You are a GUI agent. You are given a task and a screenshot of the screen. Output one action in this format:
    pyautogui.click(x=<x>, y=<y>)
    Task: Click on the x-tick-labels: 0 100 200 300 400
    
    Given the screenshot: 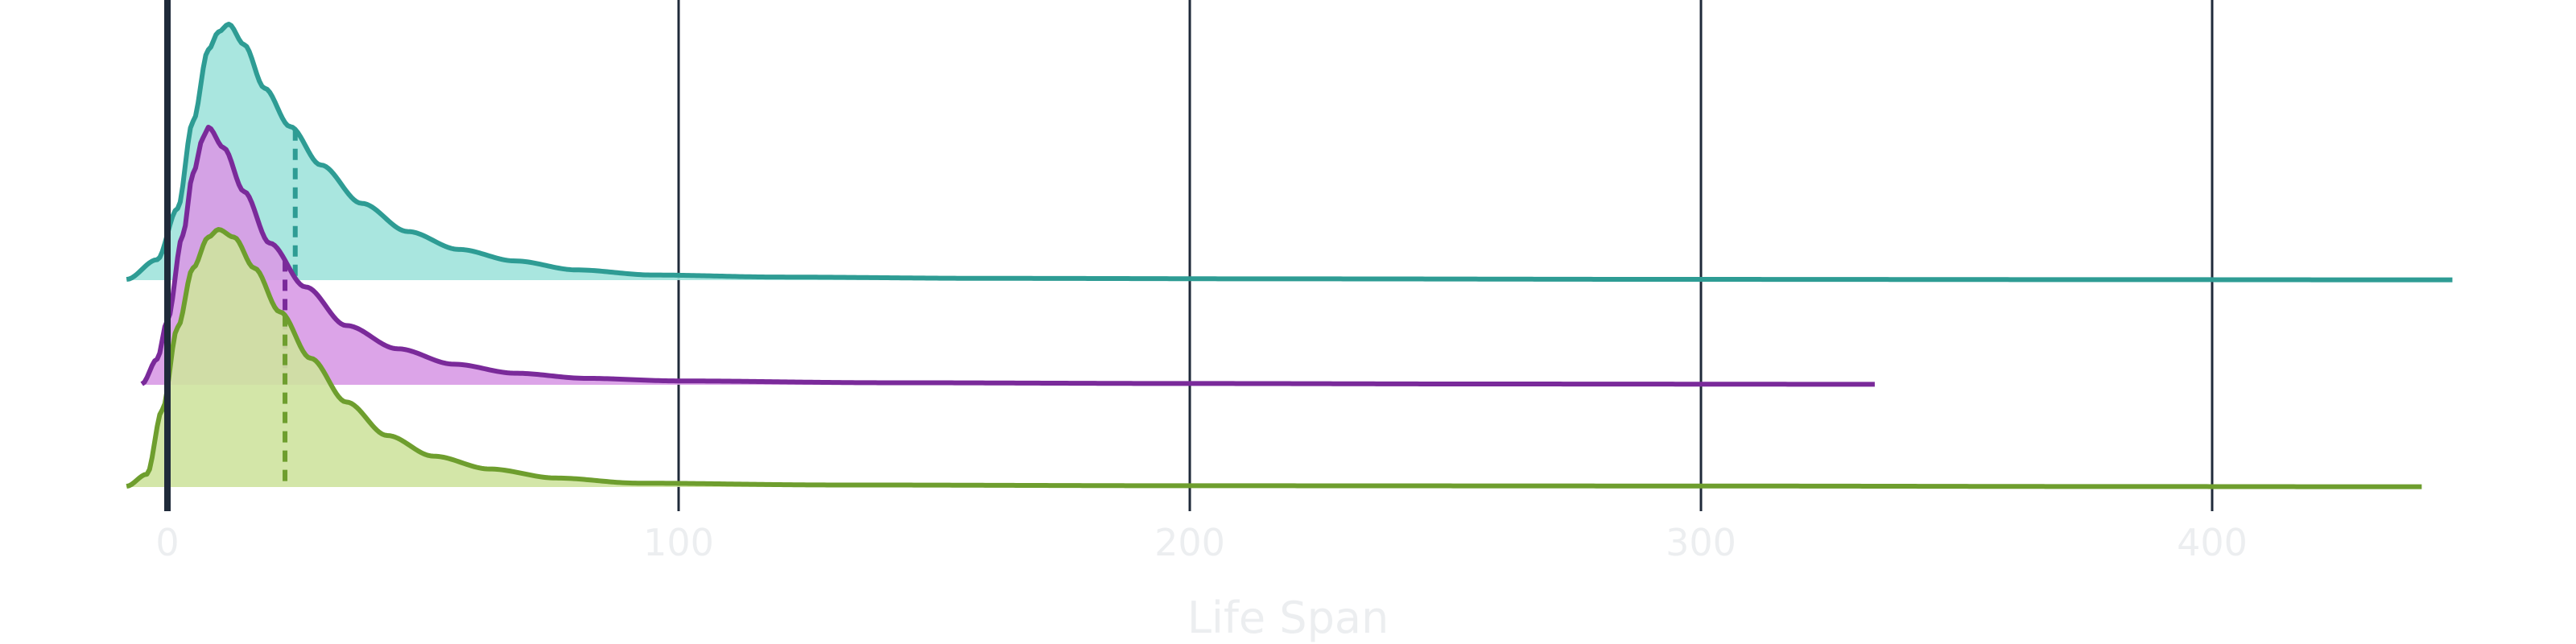 What is the action you would take?
    pyautogui.click(x=1201, y=542)
    